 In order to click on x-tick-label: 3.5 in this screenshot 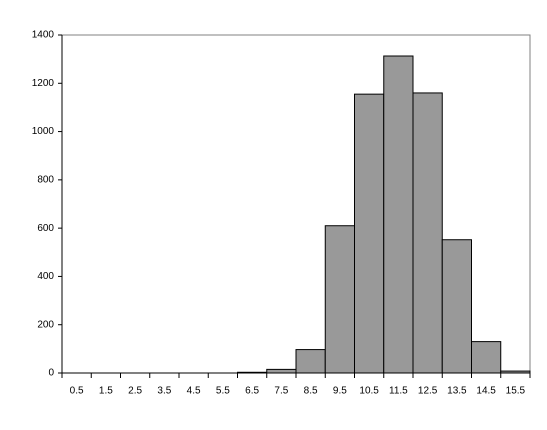, I will do `click(164, 391)`.